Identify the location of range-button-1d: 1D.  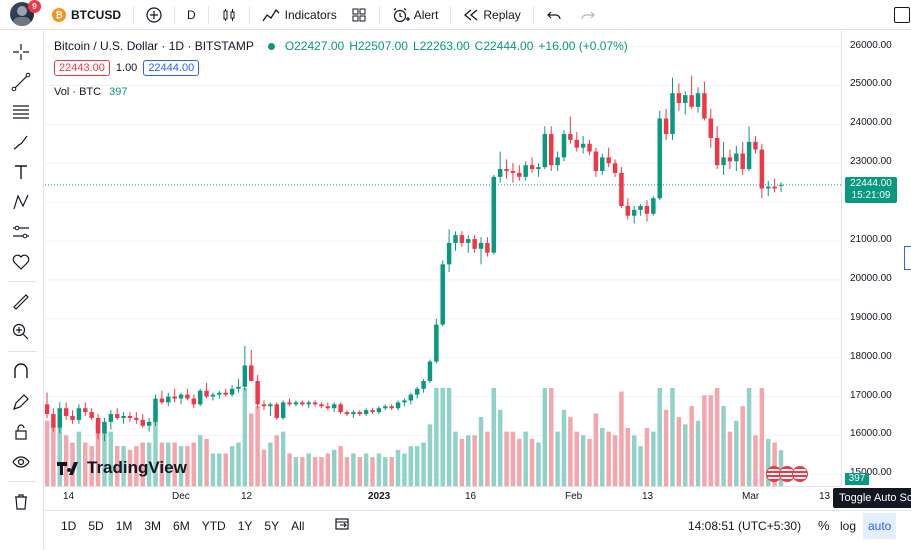
(69, 525).